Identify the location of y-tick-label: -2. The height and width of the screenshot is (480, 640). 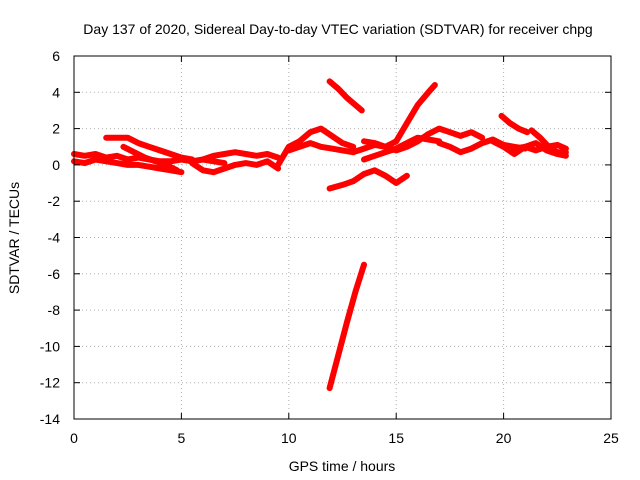
(54, 201).